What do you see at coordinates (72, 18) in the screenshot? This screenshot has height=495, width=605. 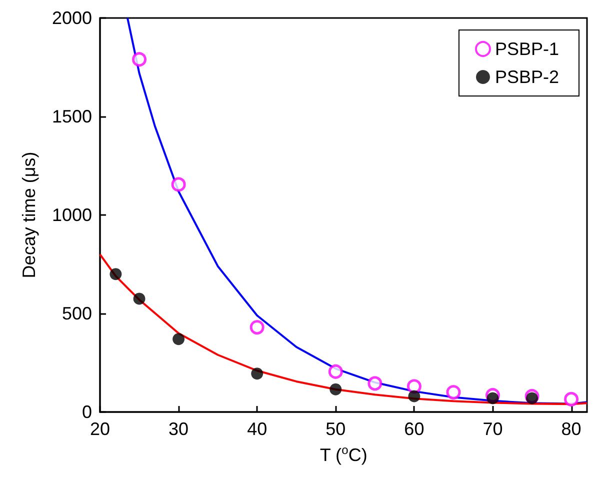 I see `y-tick-label: 2000` at bounding box center [72, 18].